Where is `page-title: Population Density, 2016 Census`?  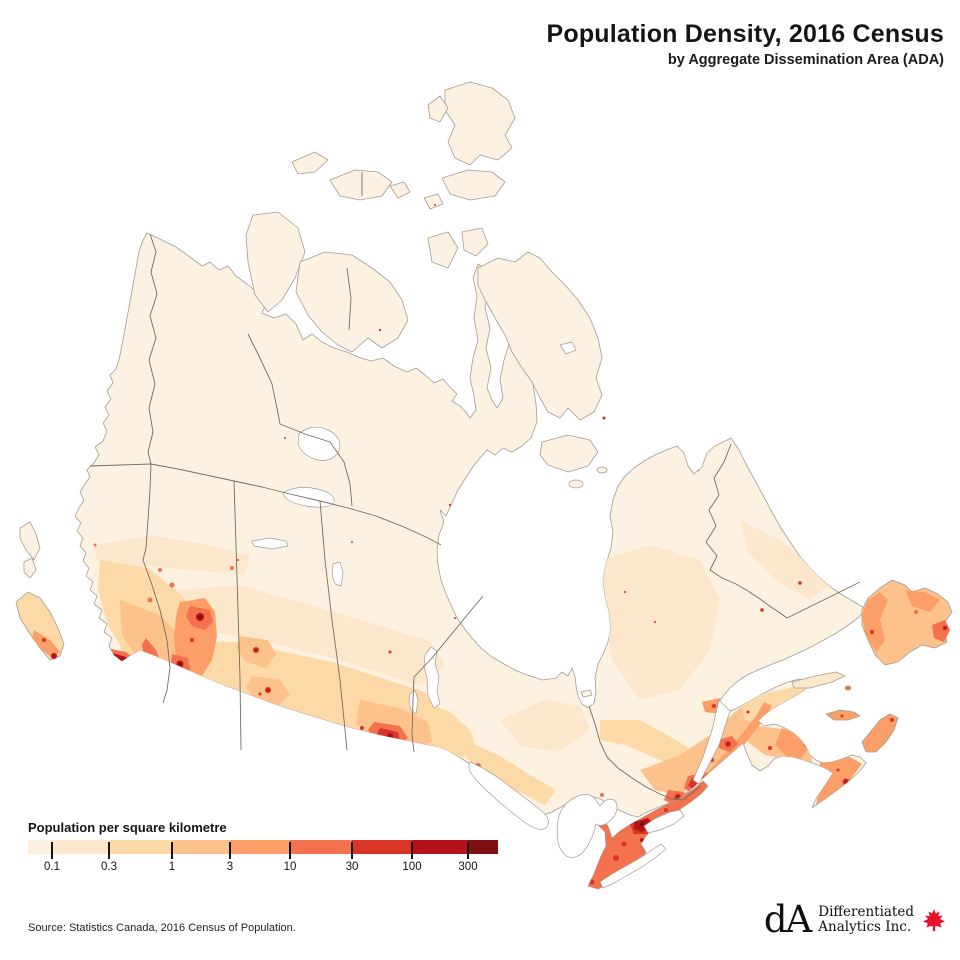
page-title: Population Density, 2016 Census is located at coordinates (745, 34).